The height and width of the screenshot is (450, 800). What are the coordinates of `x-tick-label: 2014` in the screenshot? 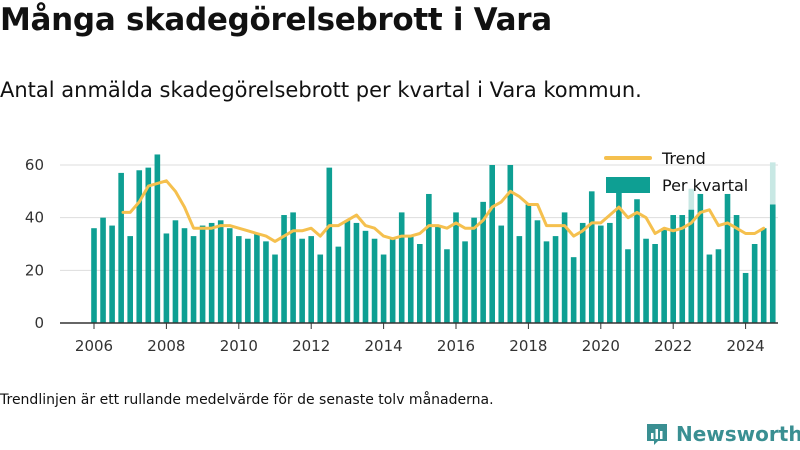 It's located at (384, 346).